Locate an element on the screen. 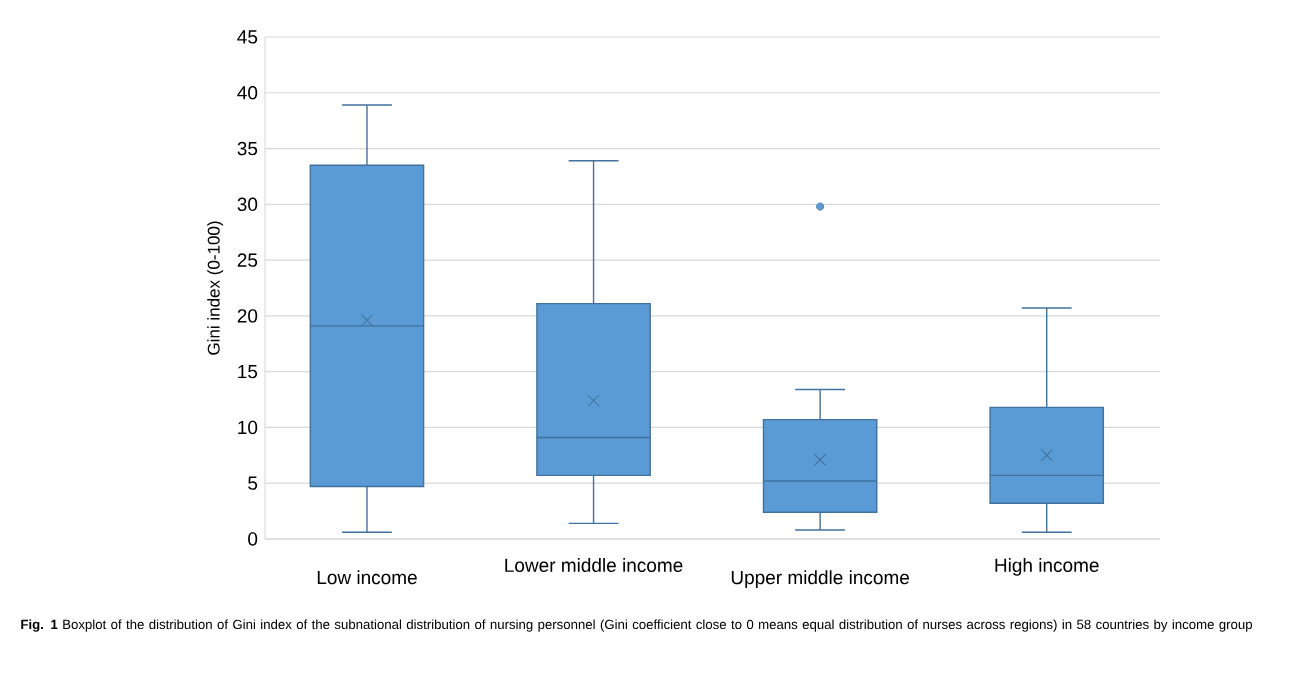 The width and height of the screenshot is (1295, 683). y-tick-label: 15 is located at coordinates (248, 372).